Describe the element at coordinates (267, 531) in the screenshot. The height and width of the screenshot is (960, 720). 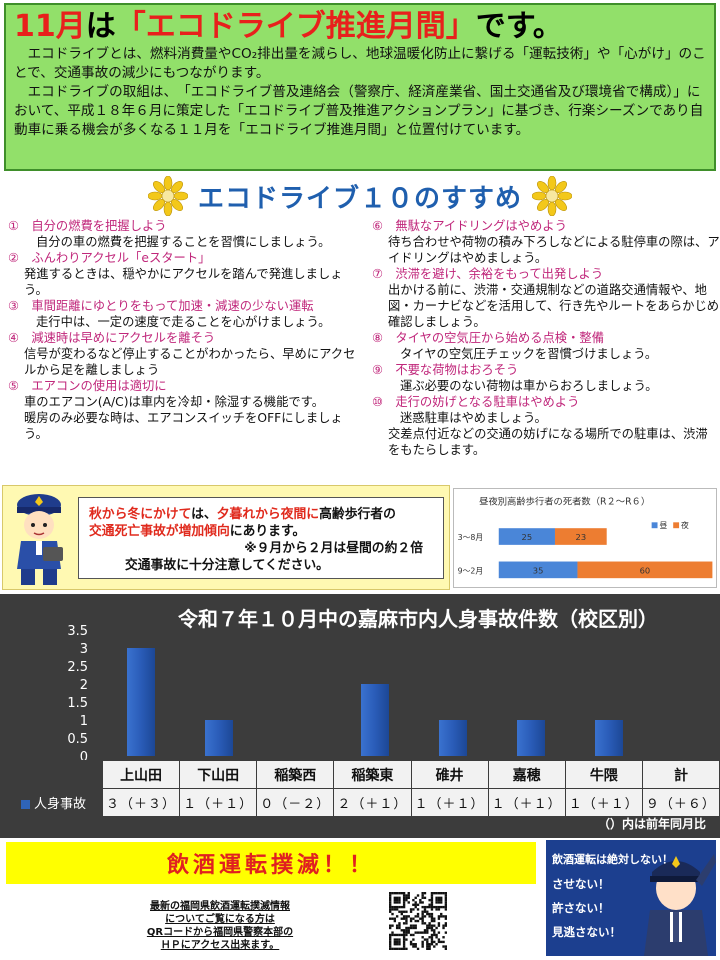
I see `warning-text: にあります。` at that location.